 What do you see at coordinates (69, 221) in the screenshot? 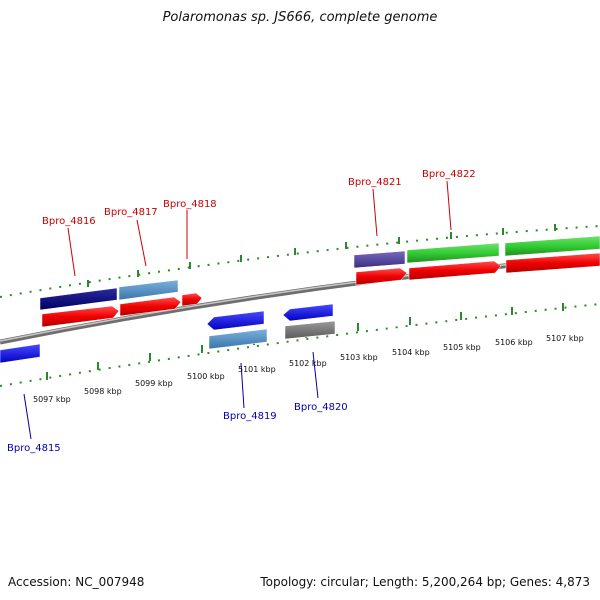
I see `gene-label-bpro-4816: Bpro_4816` at bounding box center [69, 221].